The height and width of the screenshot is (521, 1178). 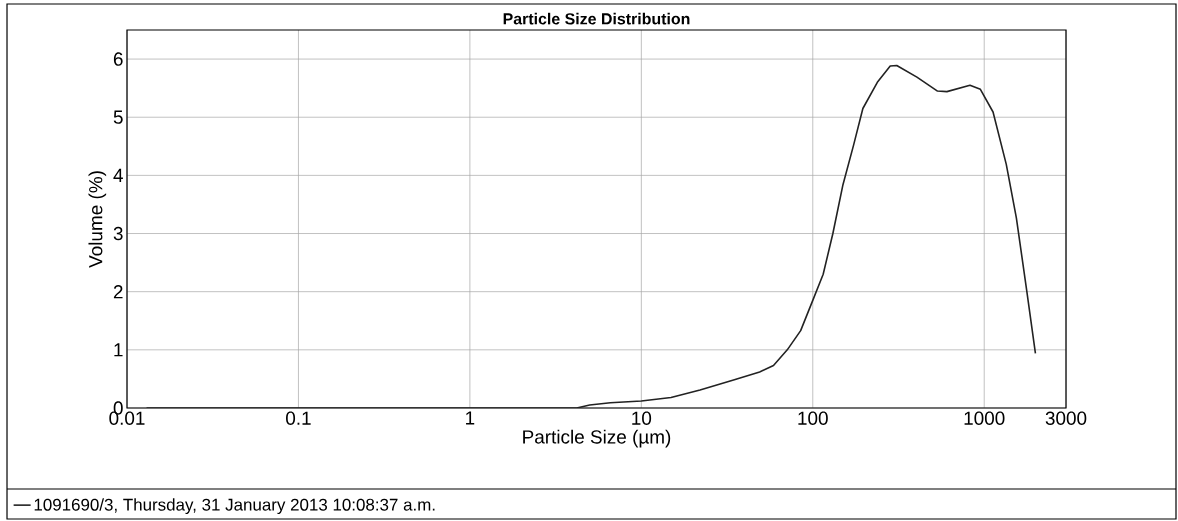 I want to click on y-tick-label: 6, so click(x=118, y=59).